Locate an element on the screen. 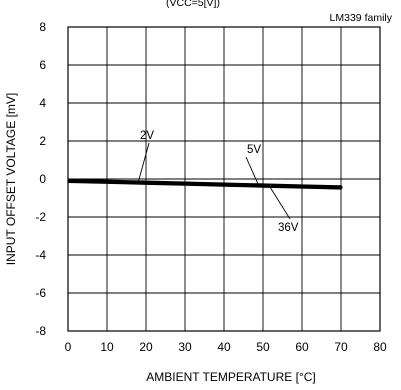  series-lines is located at coordinates (205, 184).